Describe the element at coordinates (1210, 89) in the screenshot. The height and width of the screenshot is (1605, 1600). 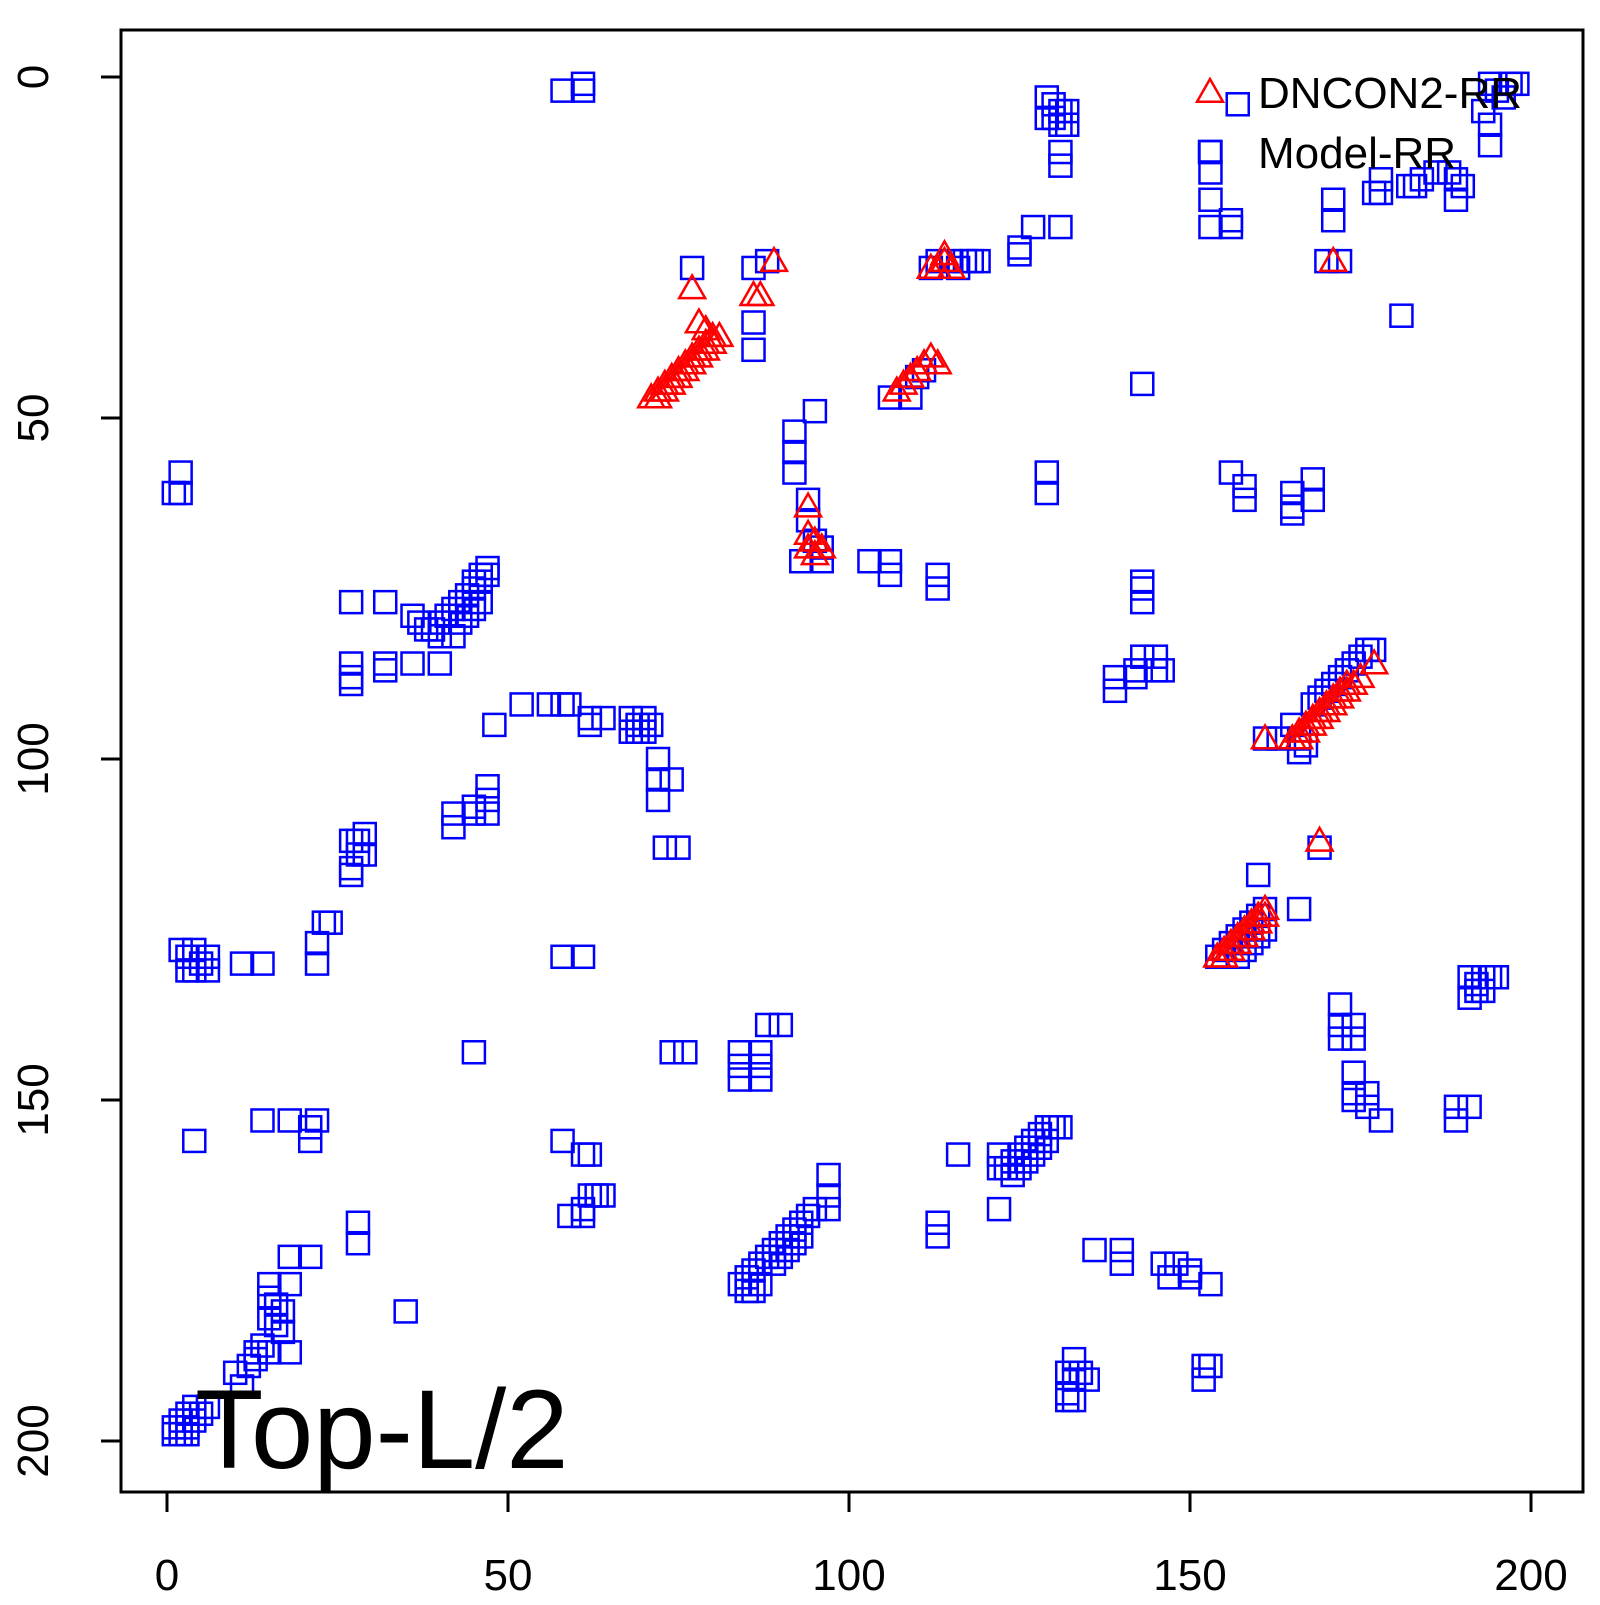
I see `legend-symbol-triangle` at that location.